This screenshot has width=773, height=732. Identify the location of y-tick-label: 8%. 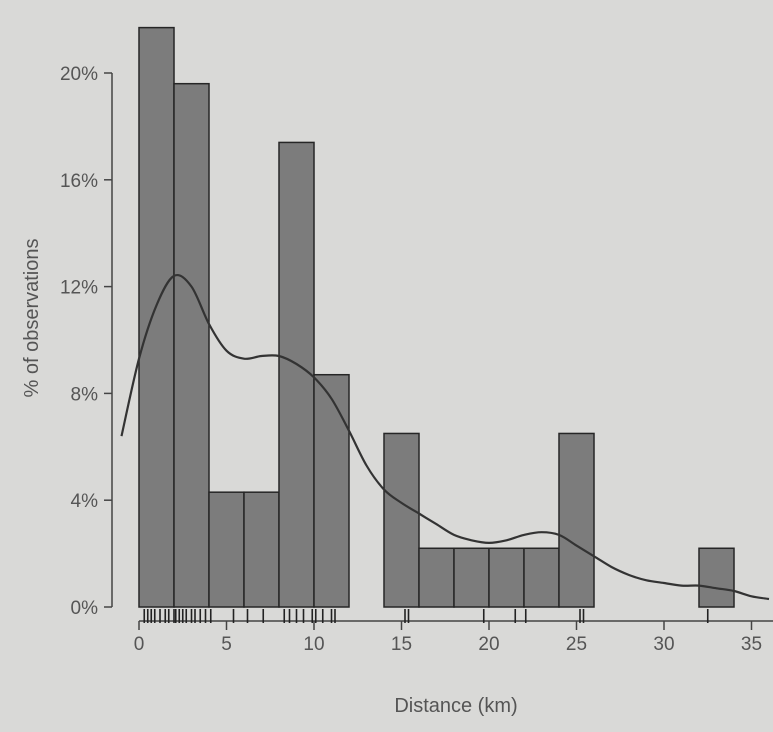
(85, 394).